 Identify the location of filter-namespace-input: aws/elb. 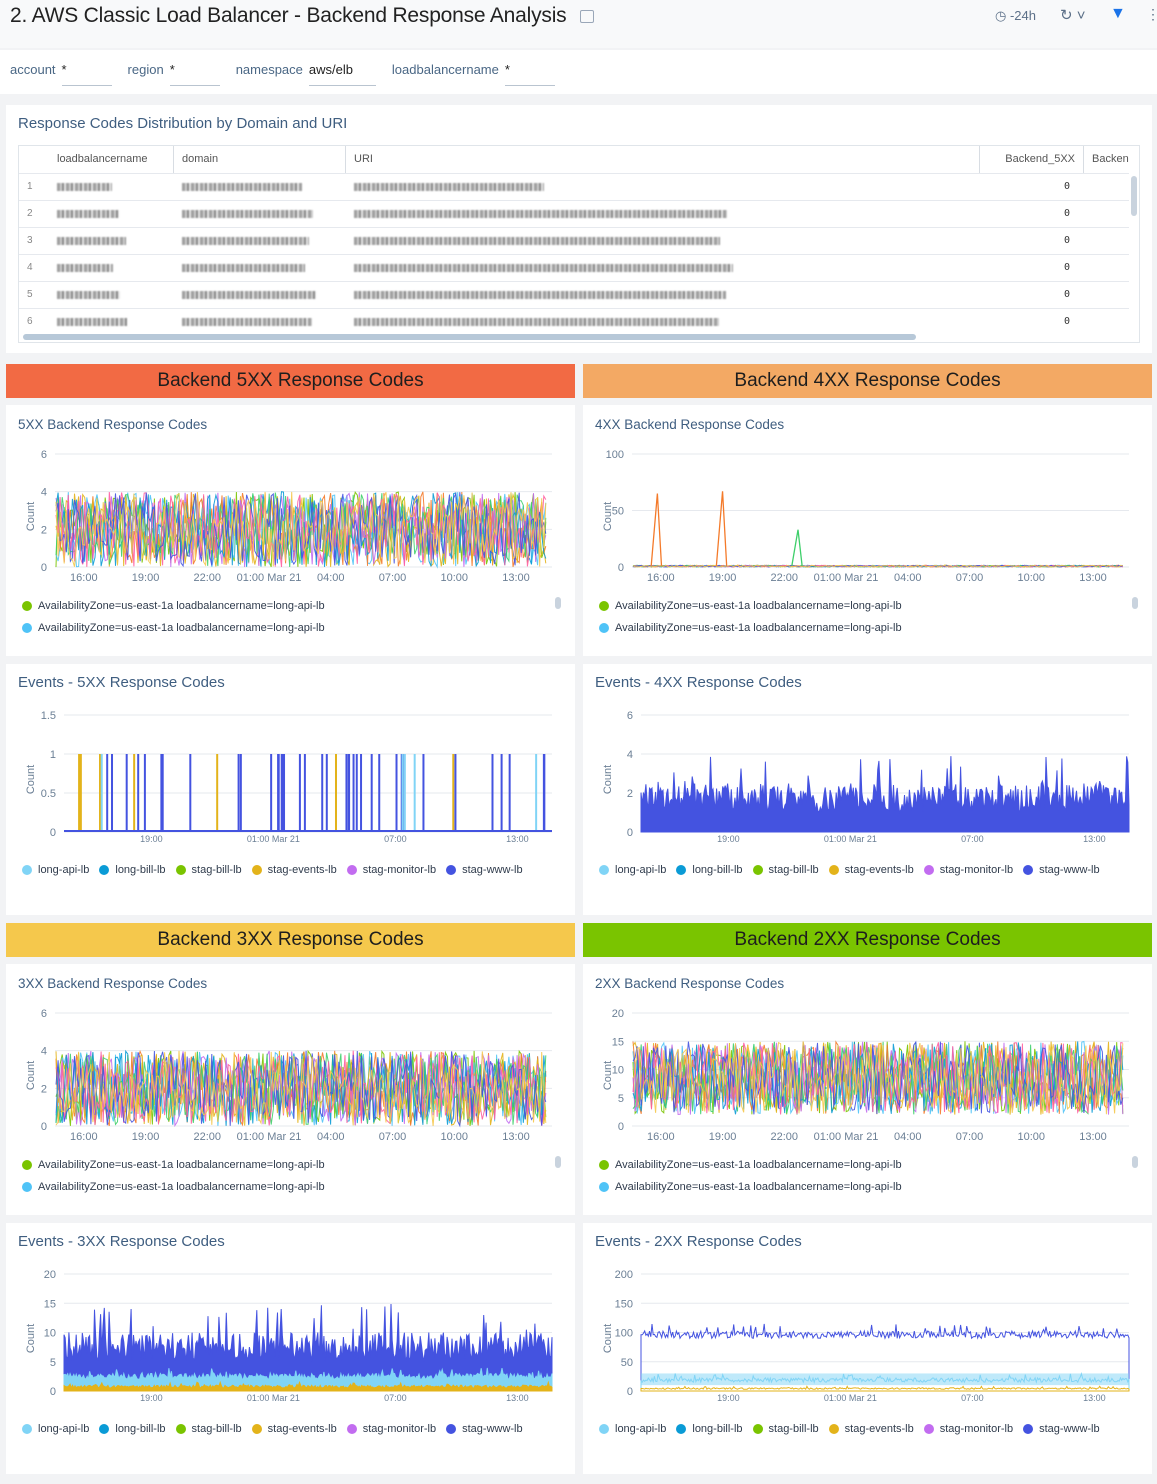
(342, 74).